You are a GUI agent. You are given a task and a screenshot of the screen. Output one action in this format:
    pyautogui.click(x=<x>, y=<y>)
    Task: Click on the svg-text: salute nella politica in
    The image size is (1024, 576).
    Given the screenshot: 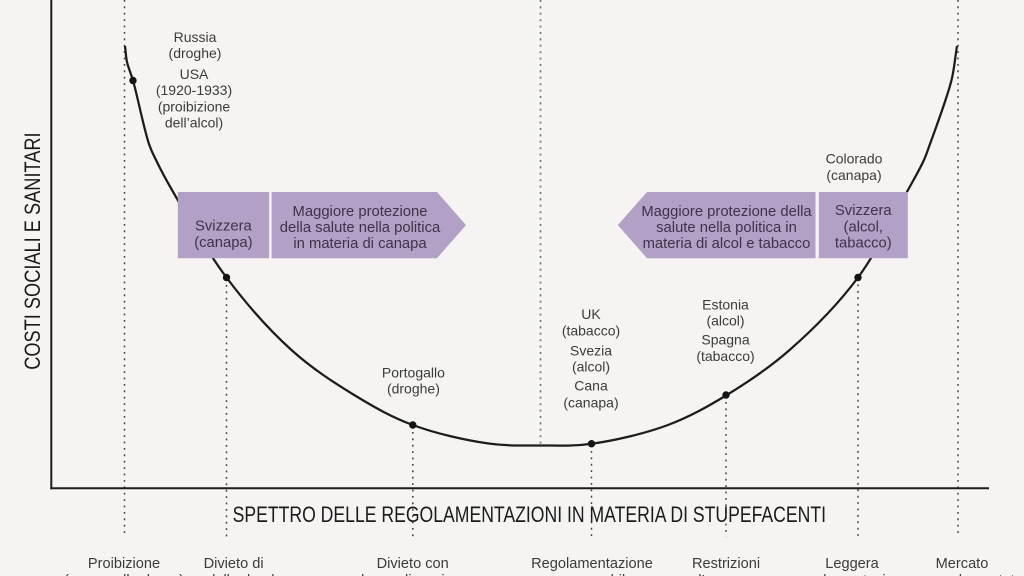 What is the action you would take?
    pyautogui.click(x=726, y=228)
    